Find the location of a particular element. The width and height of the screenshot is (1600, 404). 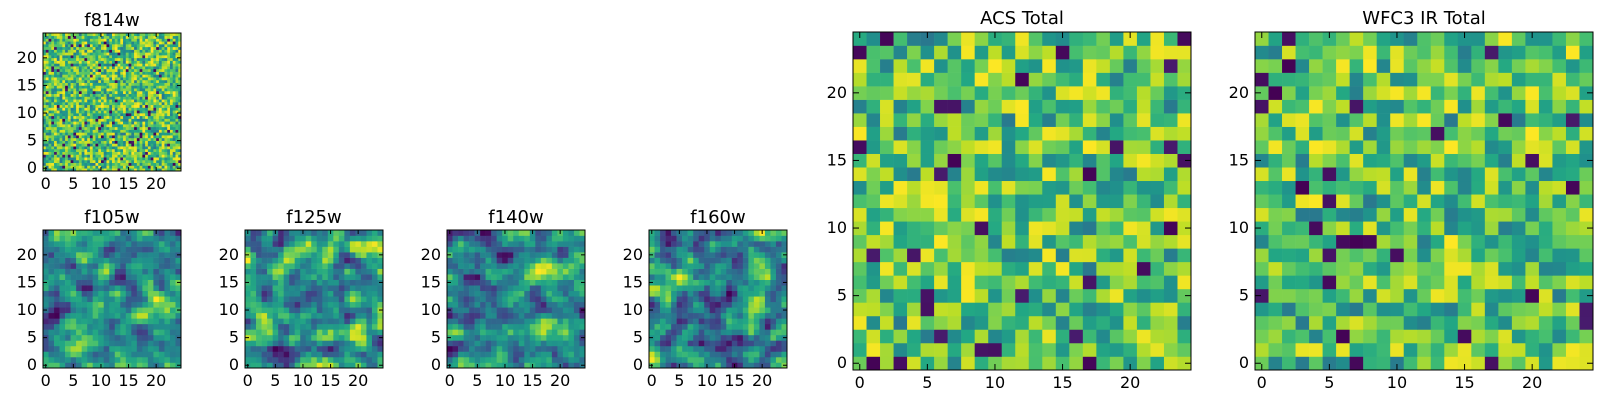

x-tick-label: 0 is located at coordinates (248, 380).